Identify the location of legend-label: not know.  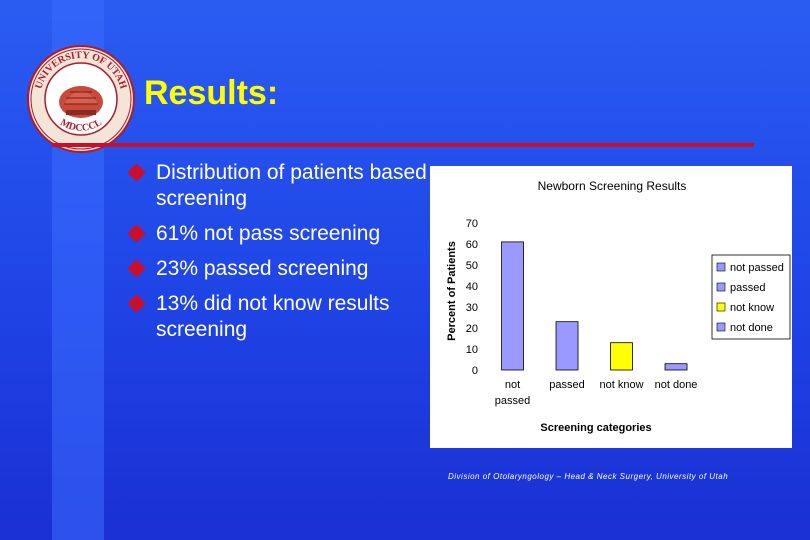
(752, 308).